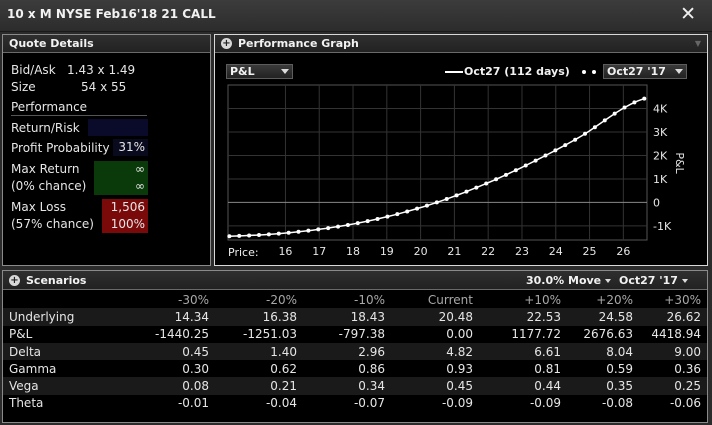  Describe the element at coordinates (356, 16) in the screenshot. I see `window-titlebar: 10 x M NYSE Feb16'18 21 CALL ✕` at that location.